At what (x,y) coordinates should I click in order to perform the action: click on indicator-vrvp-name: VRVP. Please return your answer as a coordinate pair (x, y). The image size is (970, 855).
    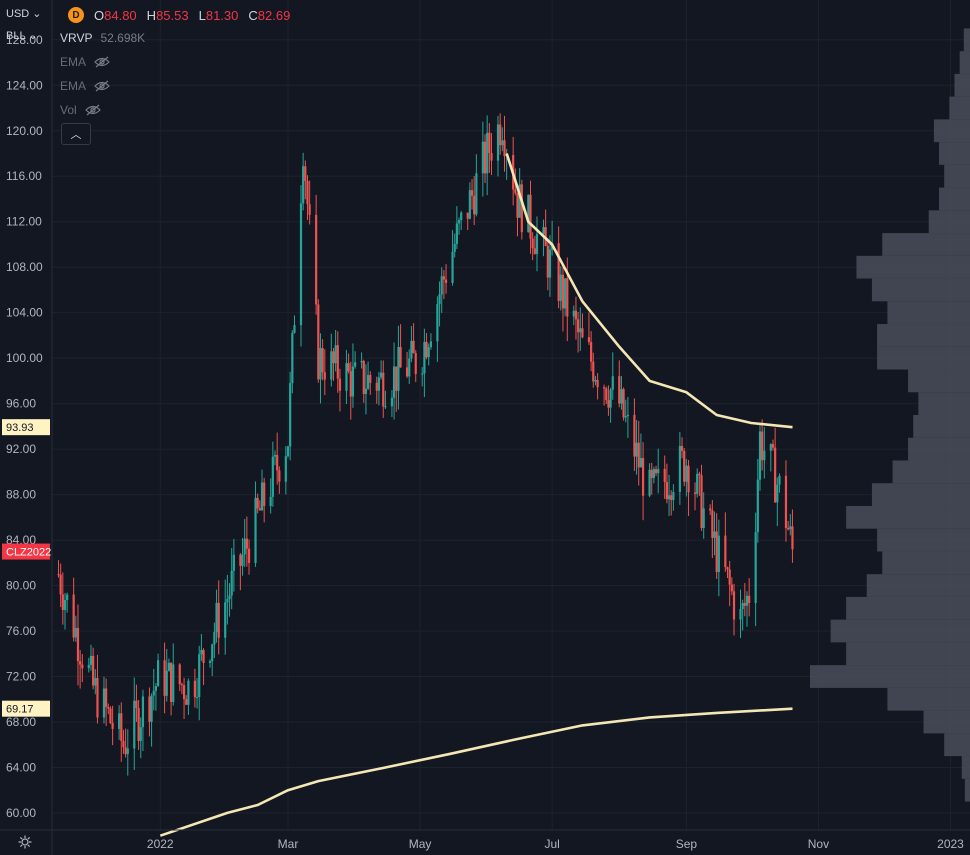
    Looking at the image, I should click on (76, 38).